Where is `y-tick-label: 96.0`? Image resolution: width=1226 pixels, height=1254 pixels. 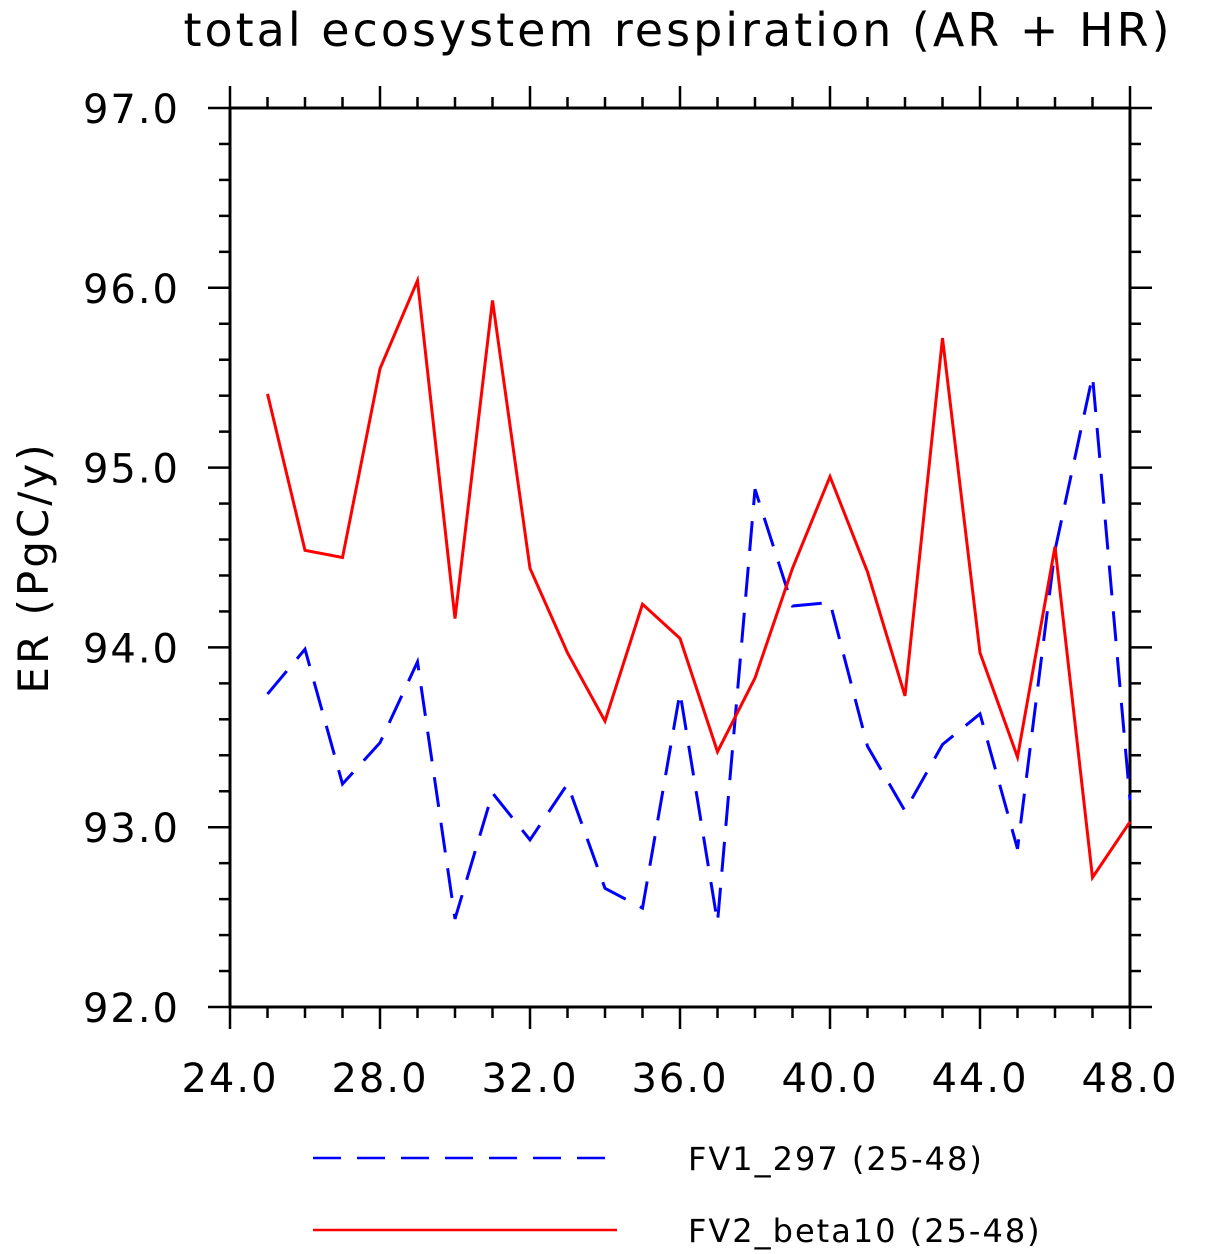
y-tick-label: 96.0 is located at coordinates (131, 290).